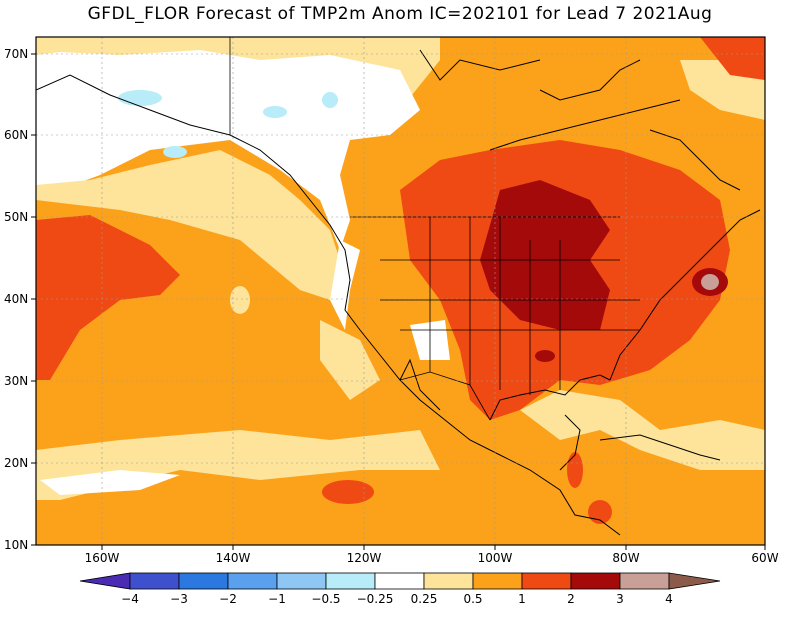  I want to click on anomaly-1-2-panama, so click(600, 512).